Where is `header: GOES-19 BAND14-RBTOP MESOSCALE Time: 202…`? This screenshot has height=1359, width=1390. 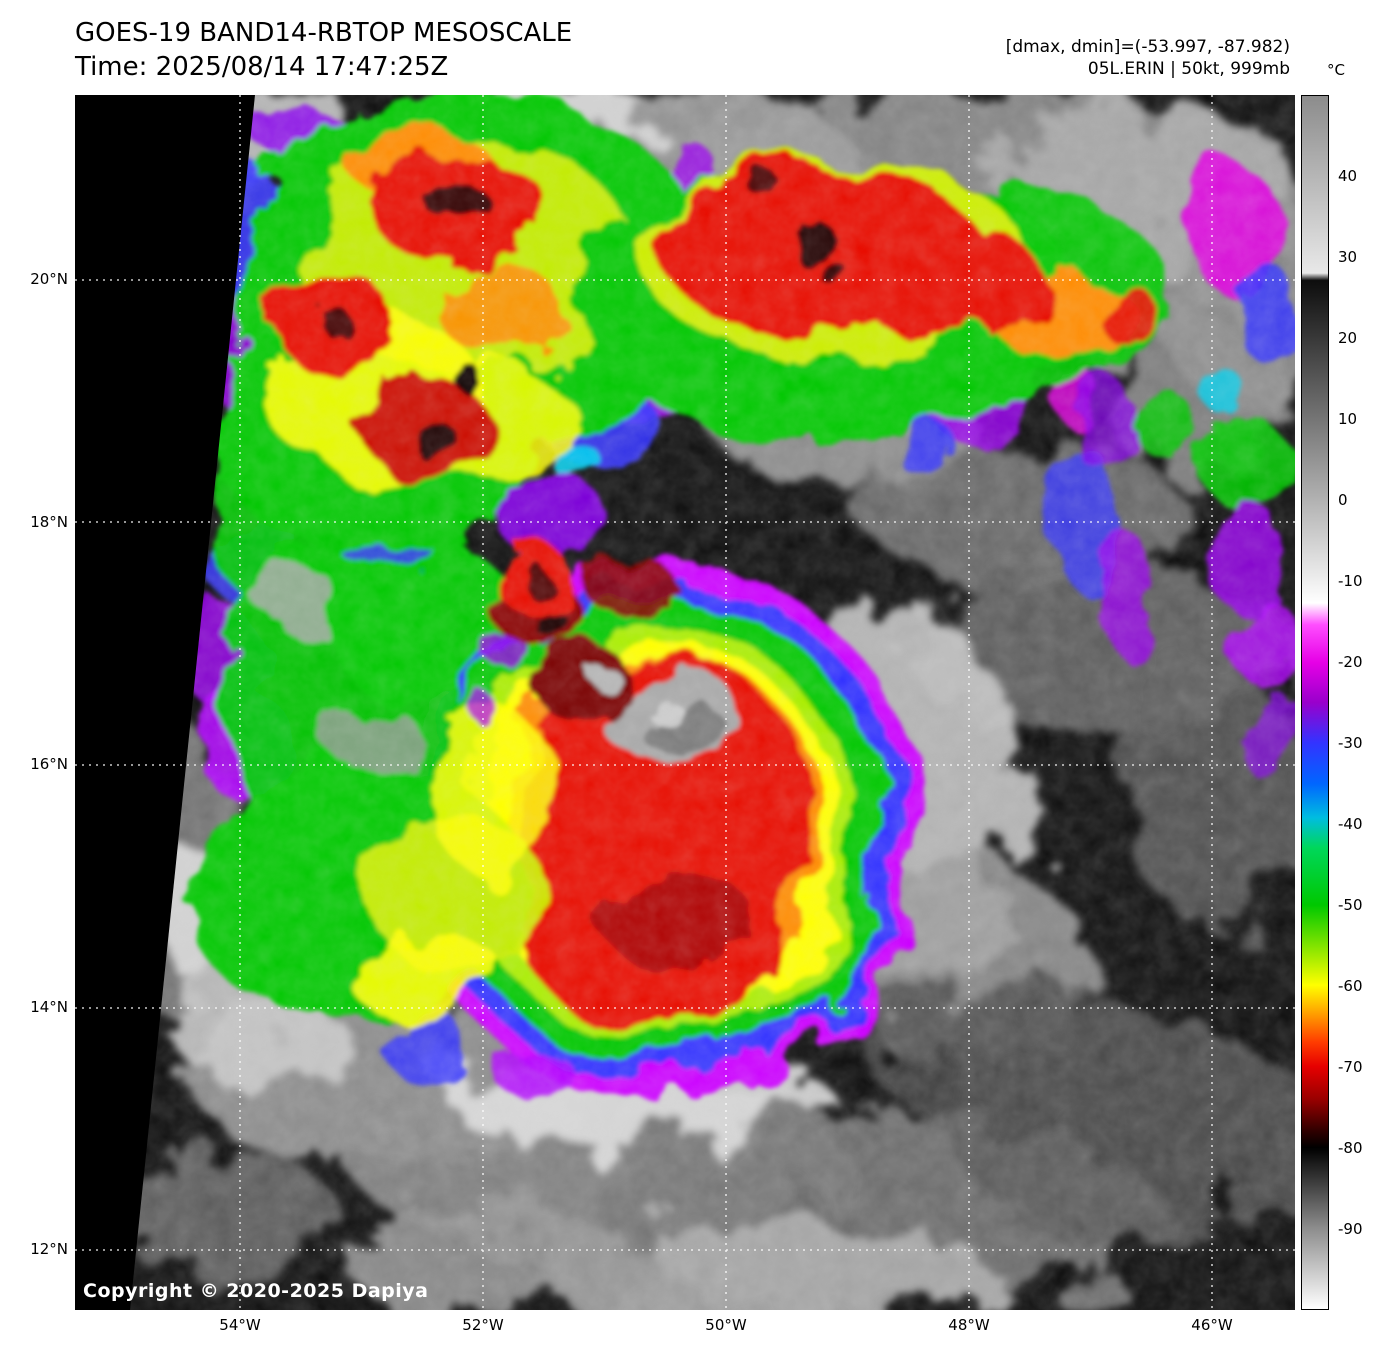
header: GOES-19 BAND14-RBTOP MESOSCALE Time: 202… is located at coordinates (323, 50).